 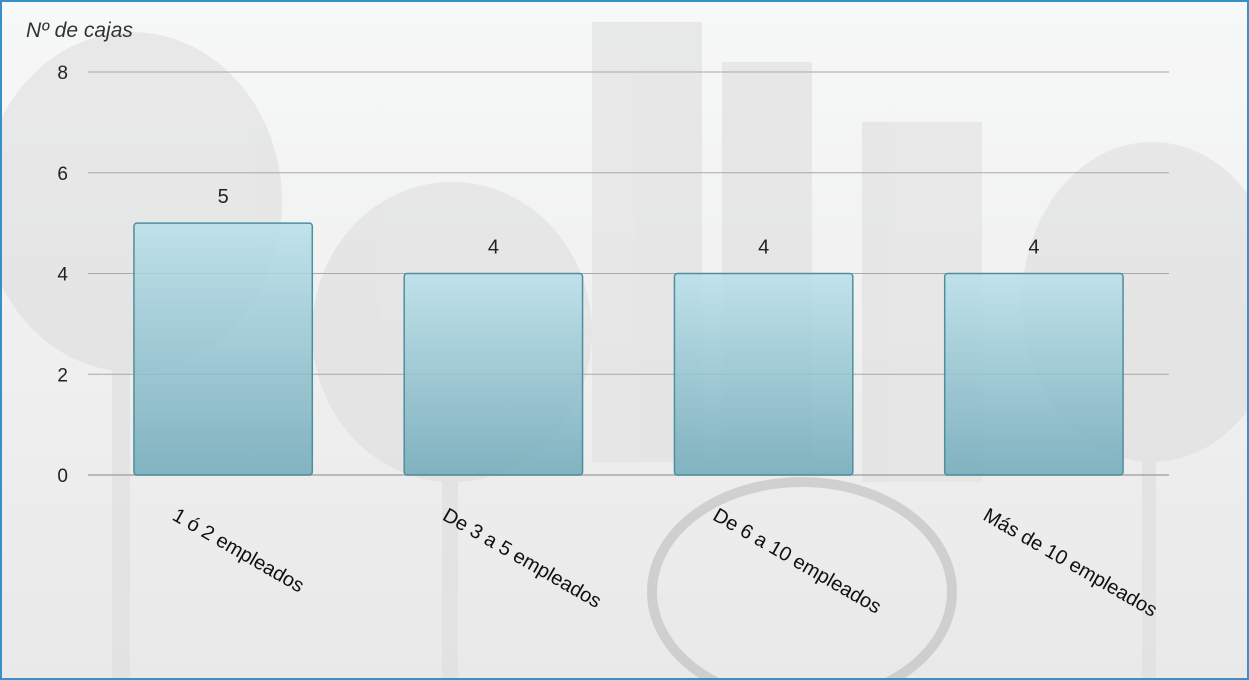 What do you see at coordinates (238, 550) in the screenshot?
I see `x-tick-label: 1 ó 2 empleados` at bounding box center [238, 550].